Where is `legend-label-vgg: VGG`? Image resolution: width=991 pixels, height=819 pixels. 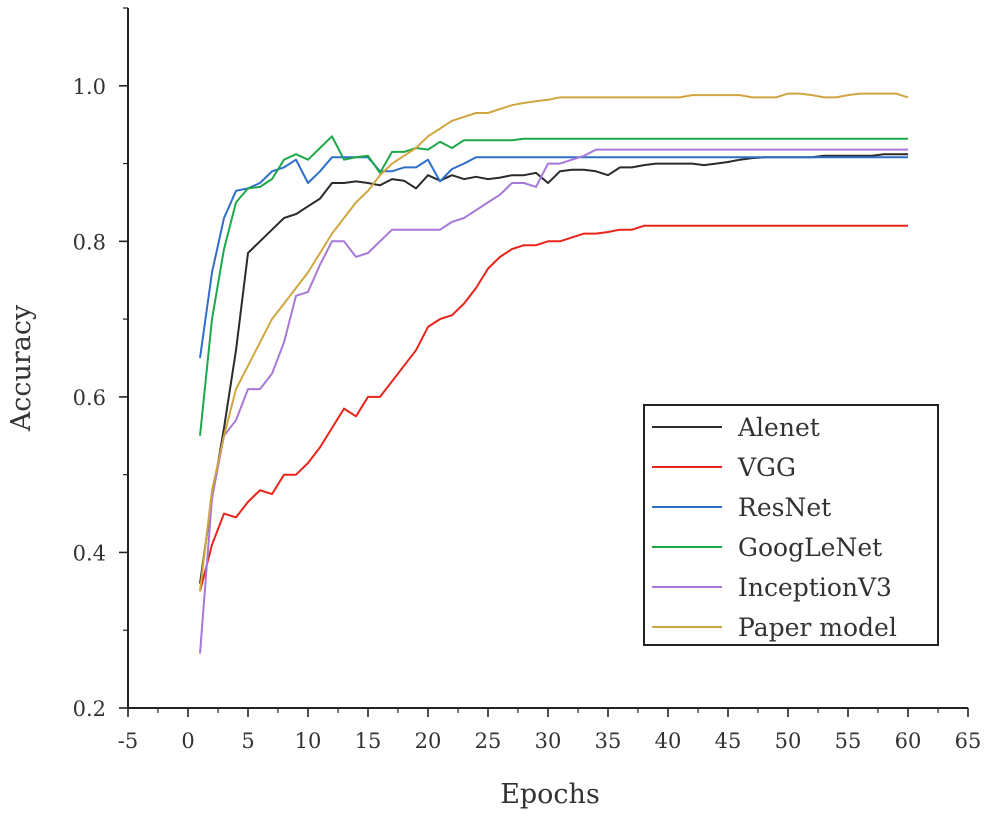 legend-label-vgg: VGG is located at coordinates (766, 467).